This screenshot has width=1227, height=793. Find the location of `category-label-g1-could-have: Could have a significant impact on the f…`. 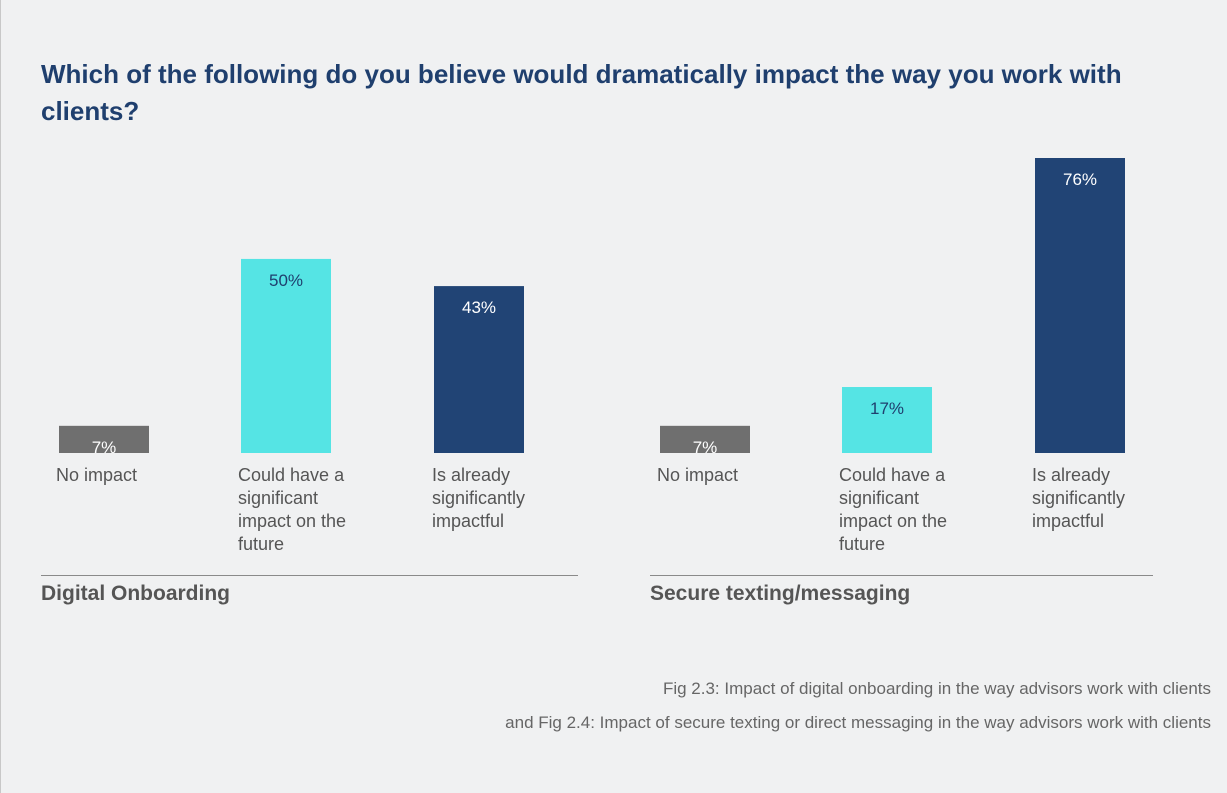

category-label-g1-could-have: Could have a significant impact on the f… is located at coordinates (292, 509).